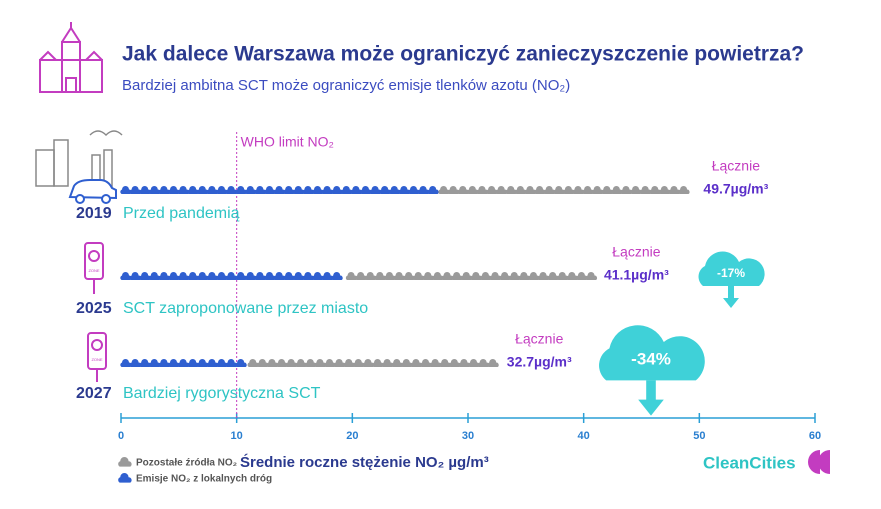 The width and height of the screenshot is (881, 509). Describe the element at coordinates (186, 463) in the screenshot. I see `legend-label: Pozostałe źródła NO₂` at that location.